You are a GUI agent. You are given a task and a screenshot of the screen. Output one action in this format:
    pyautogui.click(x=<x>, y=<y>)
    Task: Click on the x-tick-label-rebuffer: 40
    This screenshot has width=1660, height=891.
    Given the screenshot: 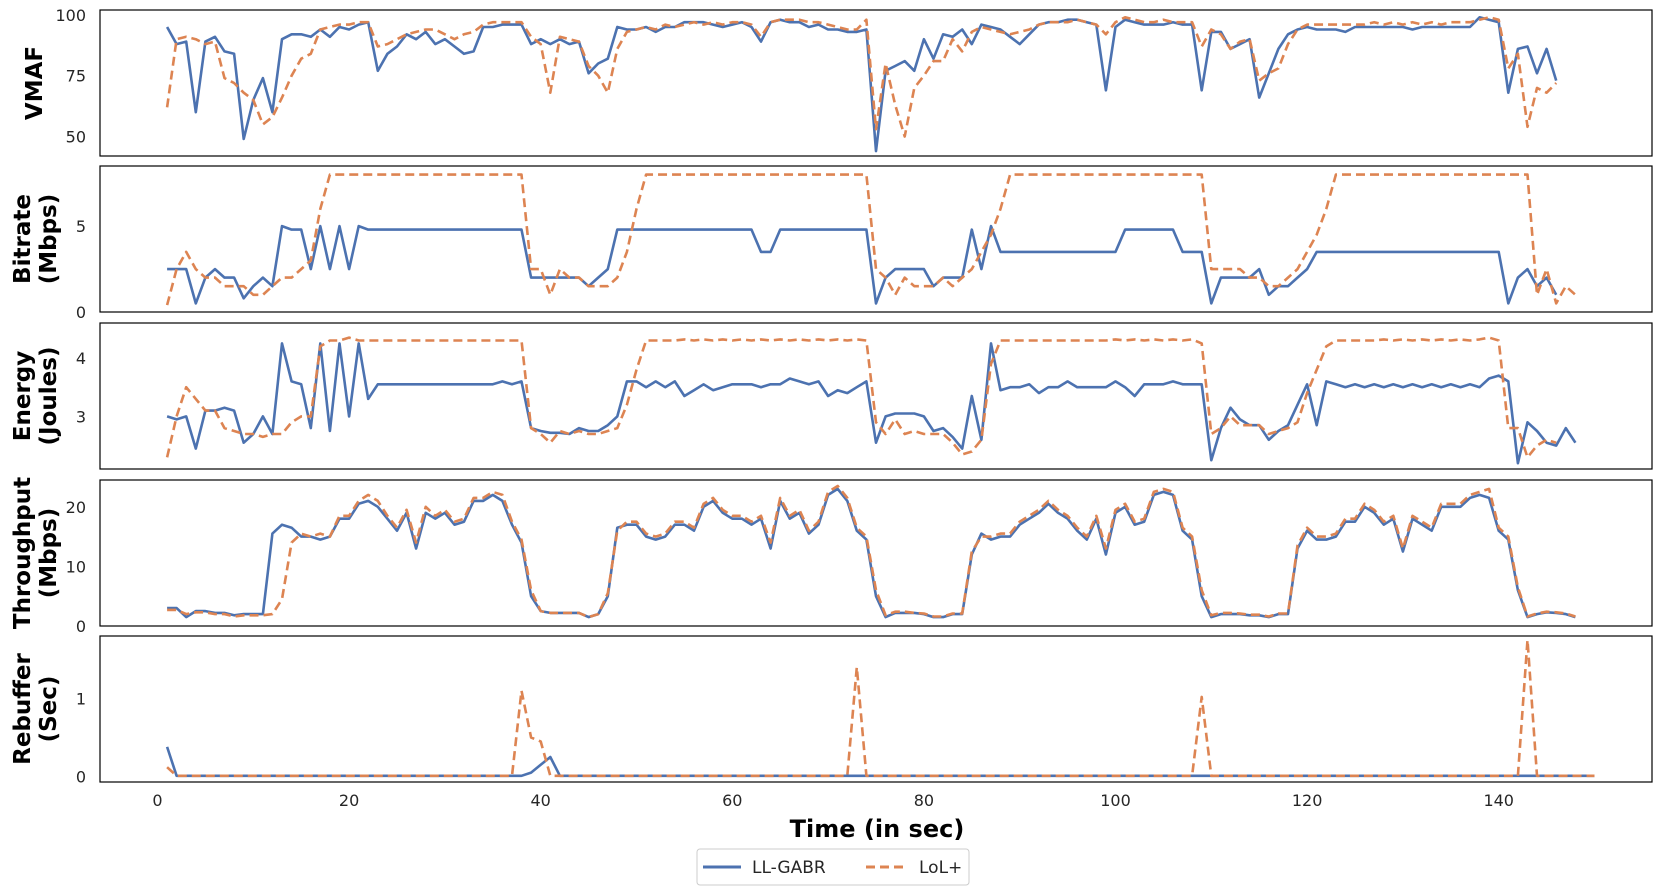 What is the action you would take?
    pyautogui.click(x=541, y=800)
    